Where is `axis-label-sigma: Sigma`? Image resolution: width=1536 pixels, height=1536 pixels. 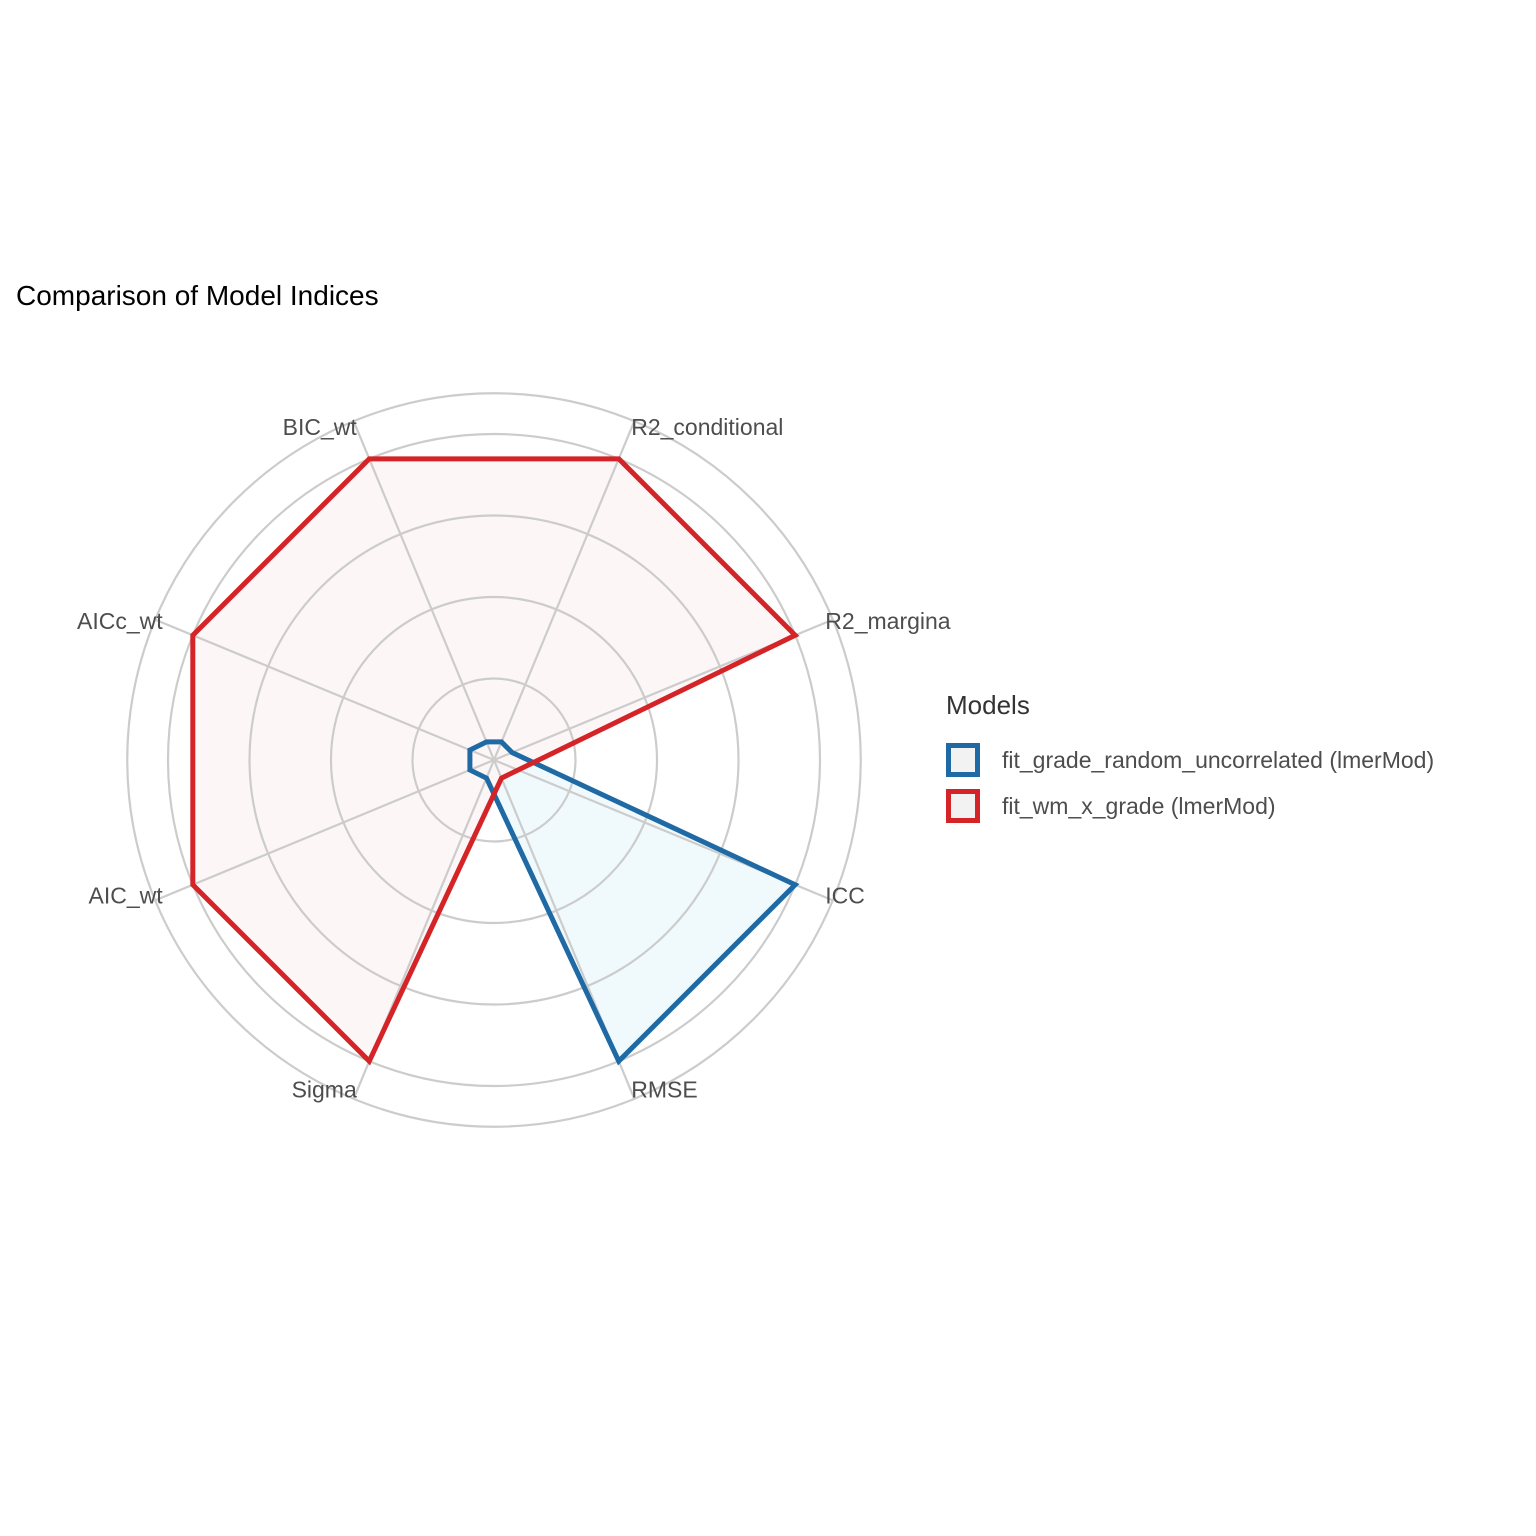
axis-label-sigma: Sigma is located at coordinates (324, 1089).